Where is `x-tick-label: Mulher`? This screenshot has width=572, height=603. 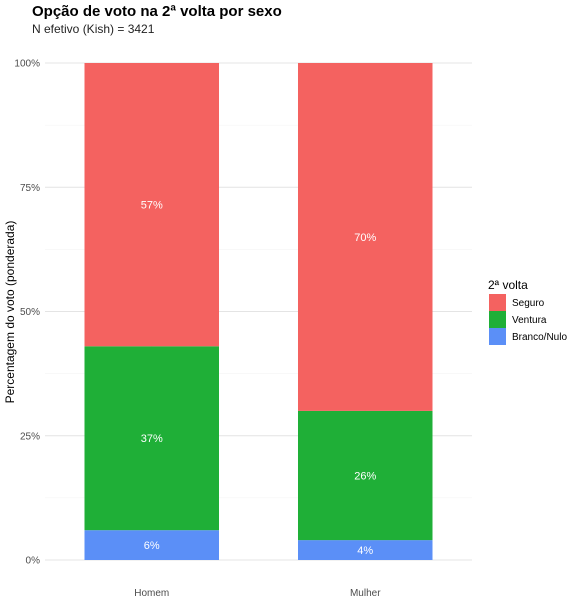
x-tick-label: Mulher is located at coordinates (365, 593).